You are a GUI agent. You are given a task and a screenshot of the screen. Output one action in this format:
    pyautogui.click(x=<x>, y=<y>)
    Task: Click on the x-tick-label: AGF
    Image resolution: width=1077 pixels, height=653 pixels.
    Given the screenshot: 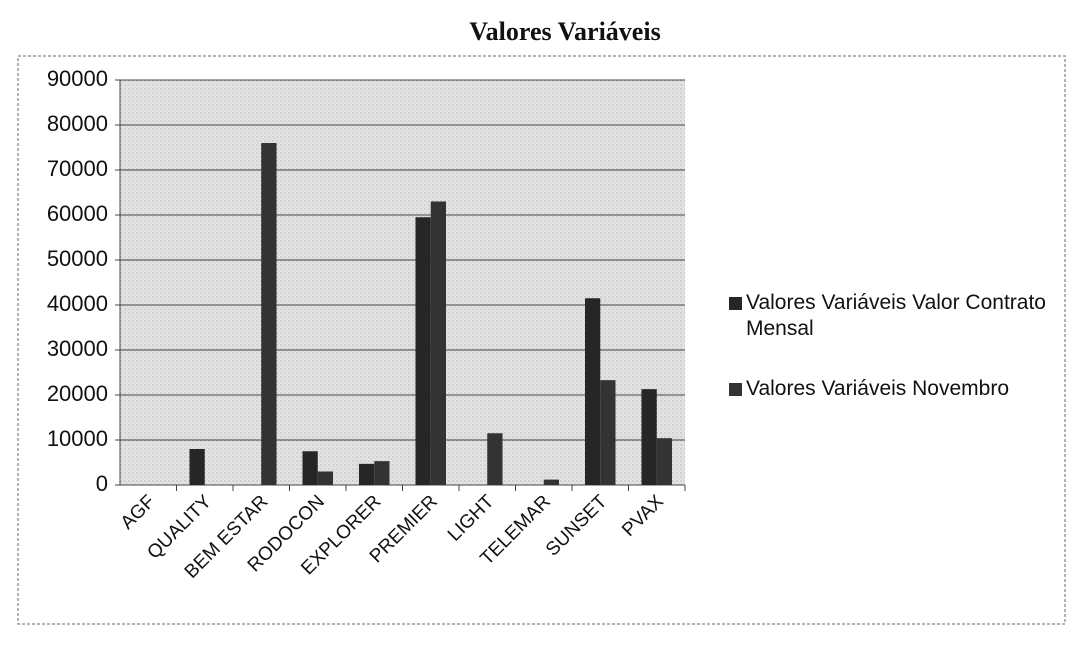 What is the action you would take?
    pyautogui.click(x=138, y=512)
    